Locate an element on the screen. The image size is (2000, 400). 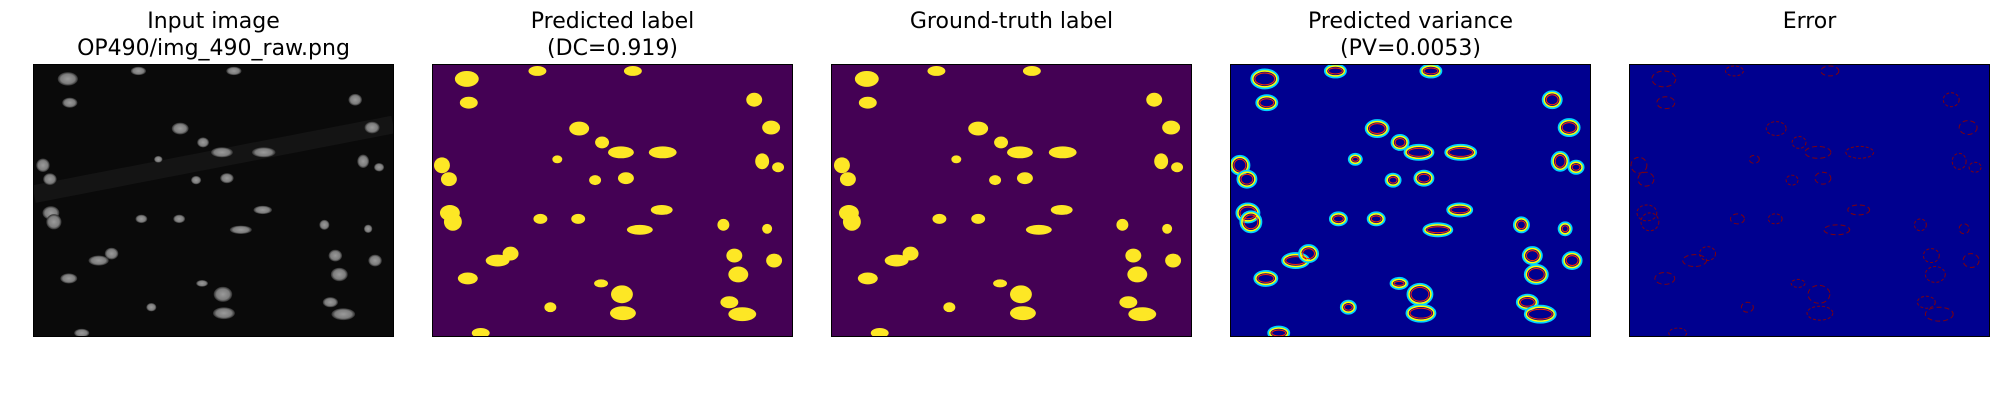
predicted-label-canvas is located at coordinates (612, 200).